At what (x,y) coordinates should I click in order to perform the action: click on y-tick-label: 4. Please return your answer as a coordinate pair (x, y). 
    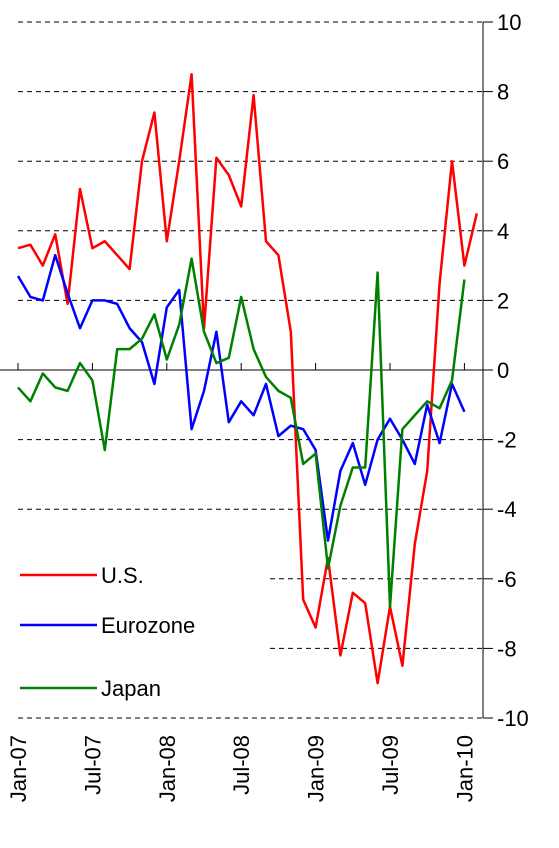
    Looking at the image, I should click on (503, 231).